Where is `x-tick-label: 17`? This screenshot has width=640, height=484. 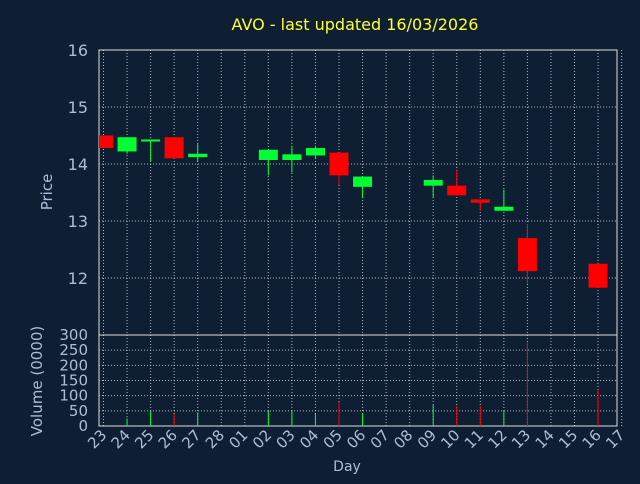 x-tick-label: 17 is located at coordinates (615, 439).